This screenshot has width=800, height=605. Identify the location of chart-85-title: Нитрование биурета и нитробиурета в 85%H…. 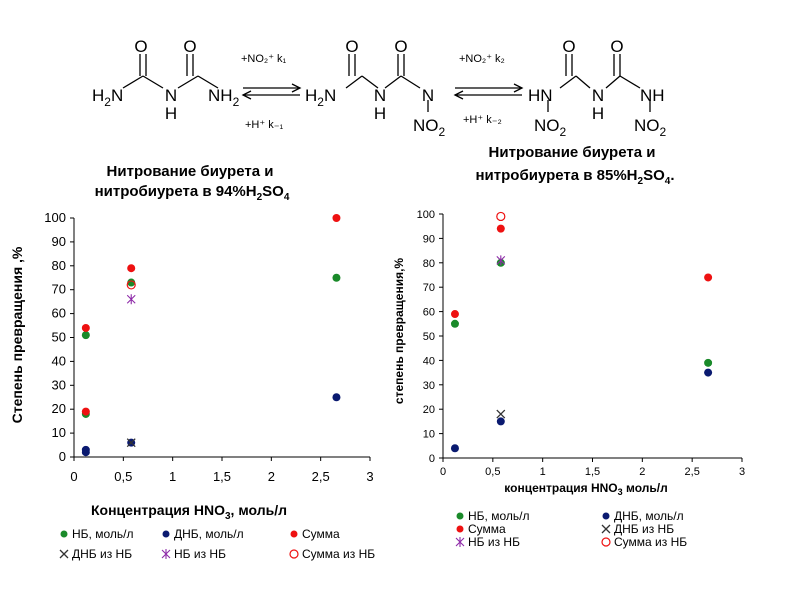
(575, 165).